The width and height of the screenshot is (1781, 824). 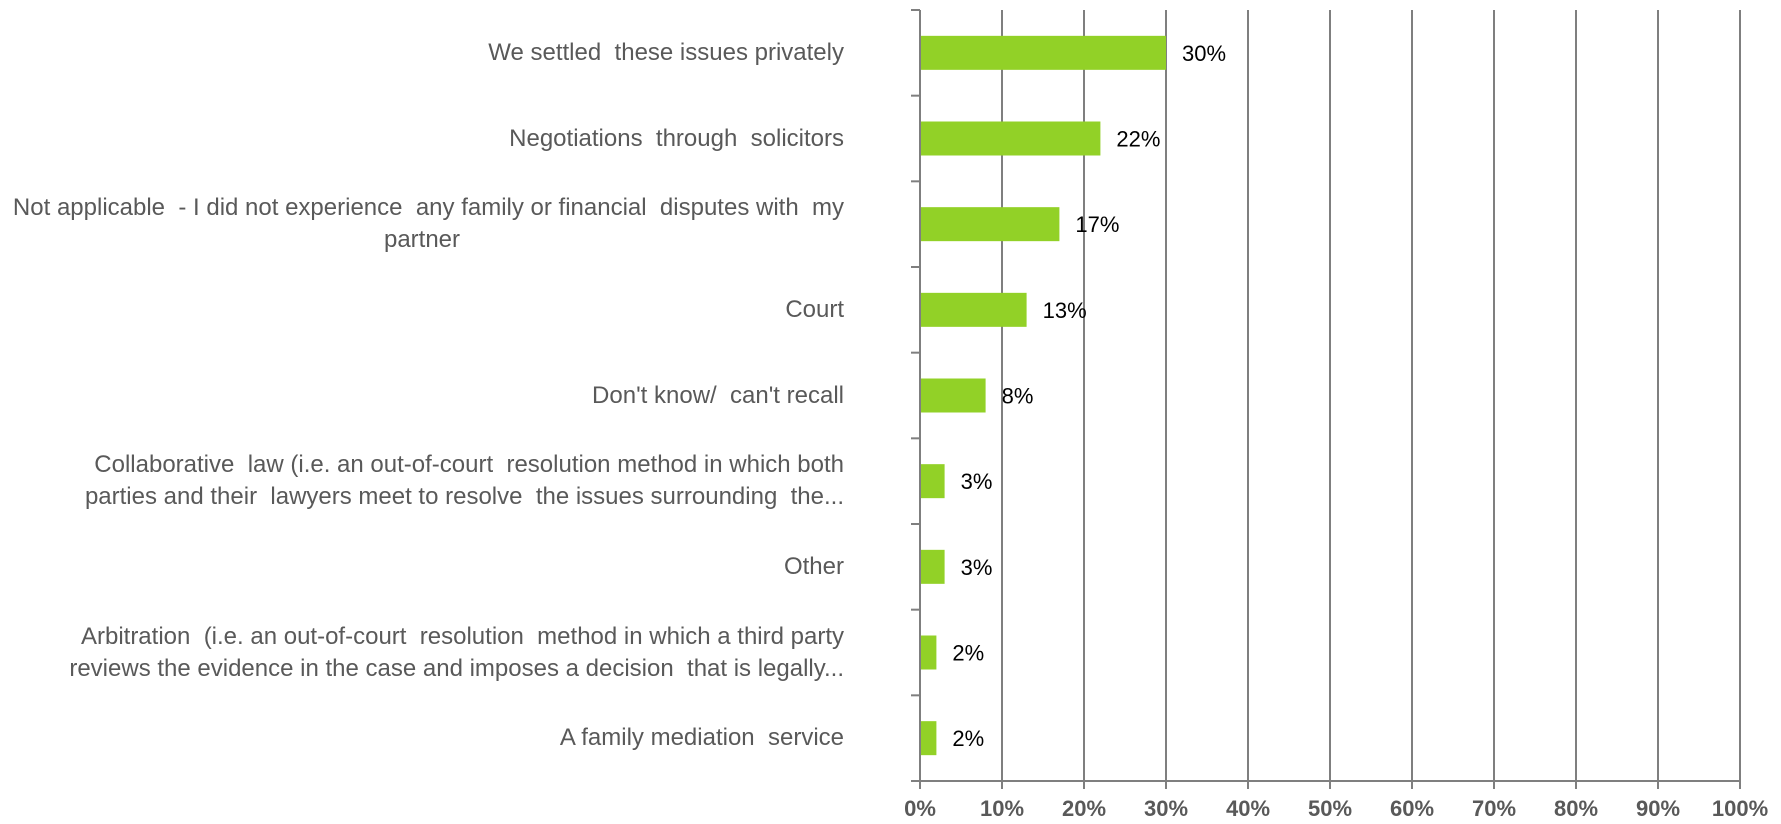 I want to click on category-label-line: Negotiations through solicitors, so click(x=676, y=138).